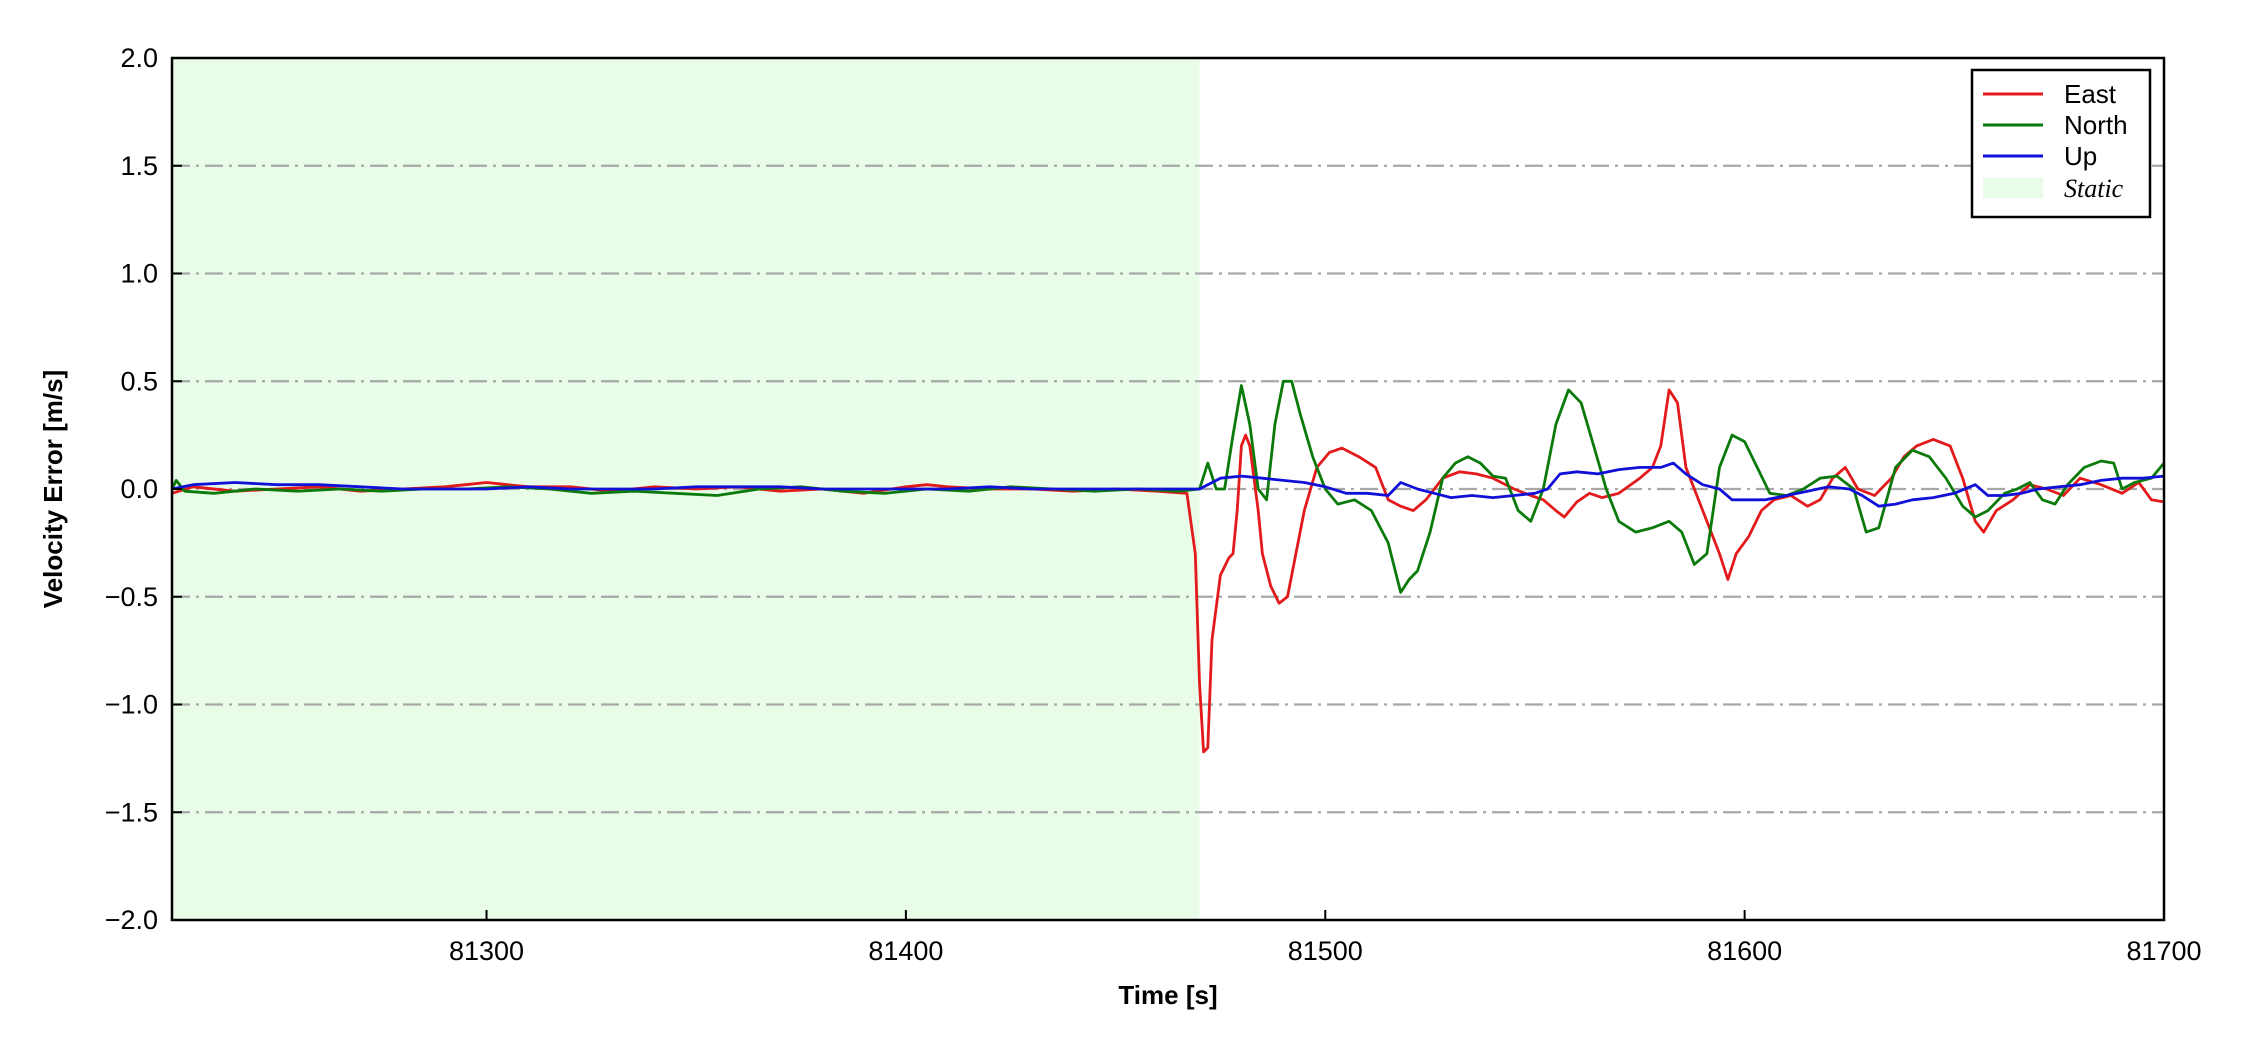 This screenshot has height=1050, width=2250. What do you see at coordinates (1168, 484) in the screenshot?
I see `series-line-up` at bounding box center [1168, 484].